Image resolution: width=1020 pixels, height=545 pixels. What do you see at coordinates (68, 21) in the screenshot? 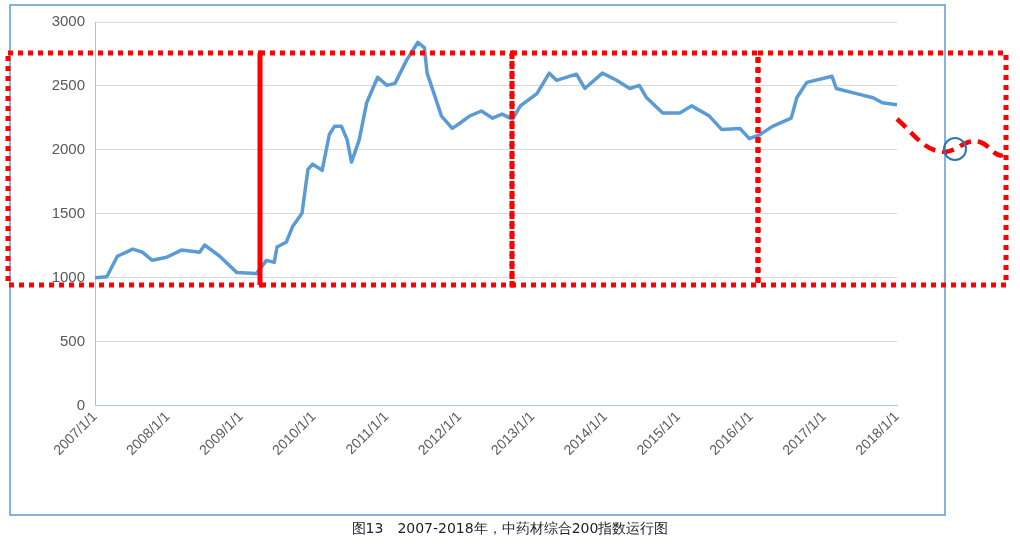
I see `y-tick-label: 3000` at bounding box center [68, 21].